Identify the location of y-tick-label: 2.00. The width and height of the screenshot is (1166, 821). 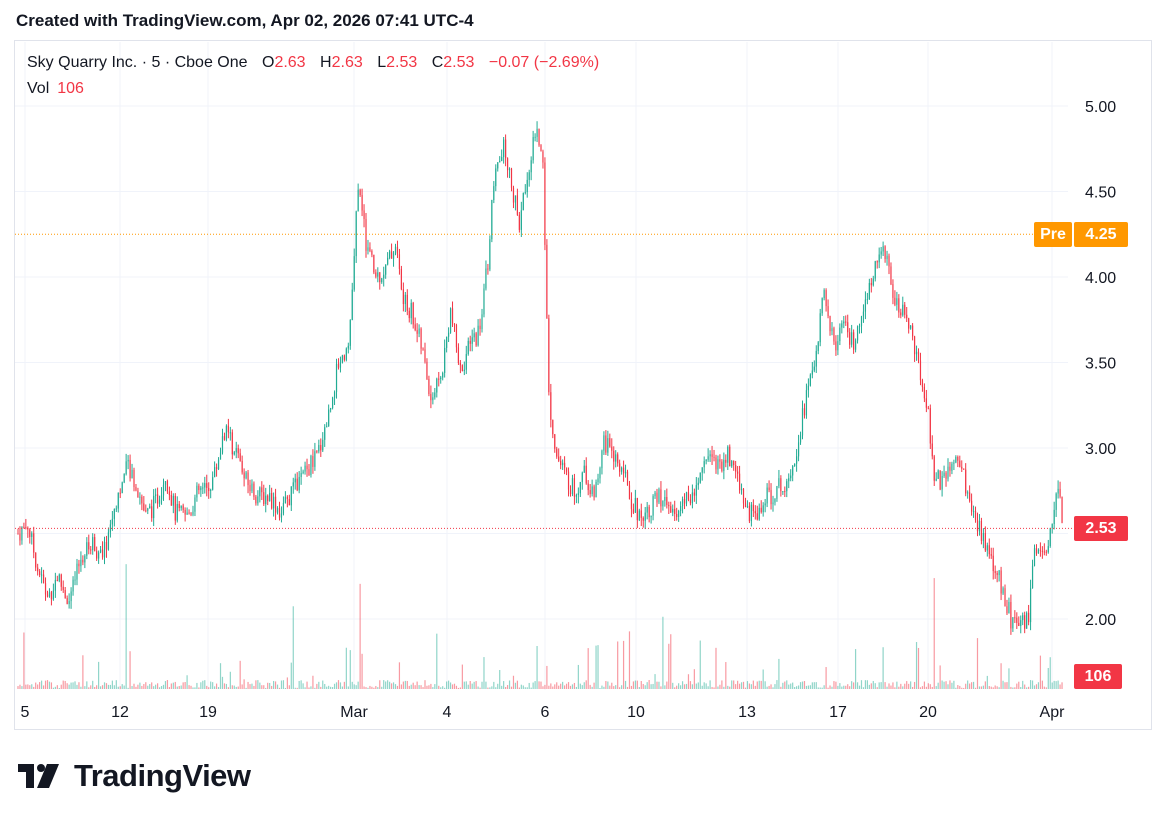
(1100, 620).